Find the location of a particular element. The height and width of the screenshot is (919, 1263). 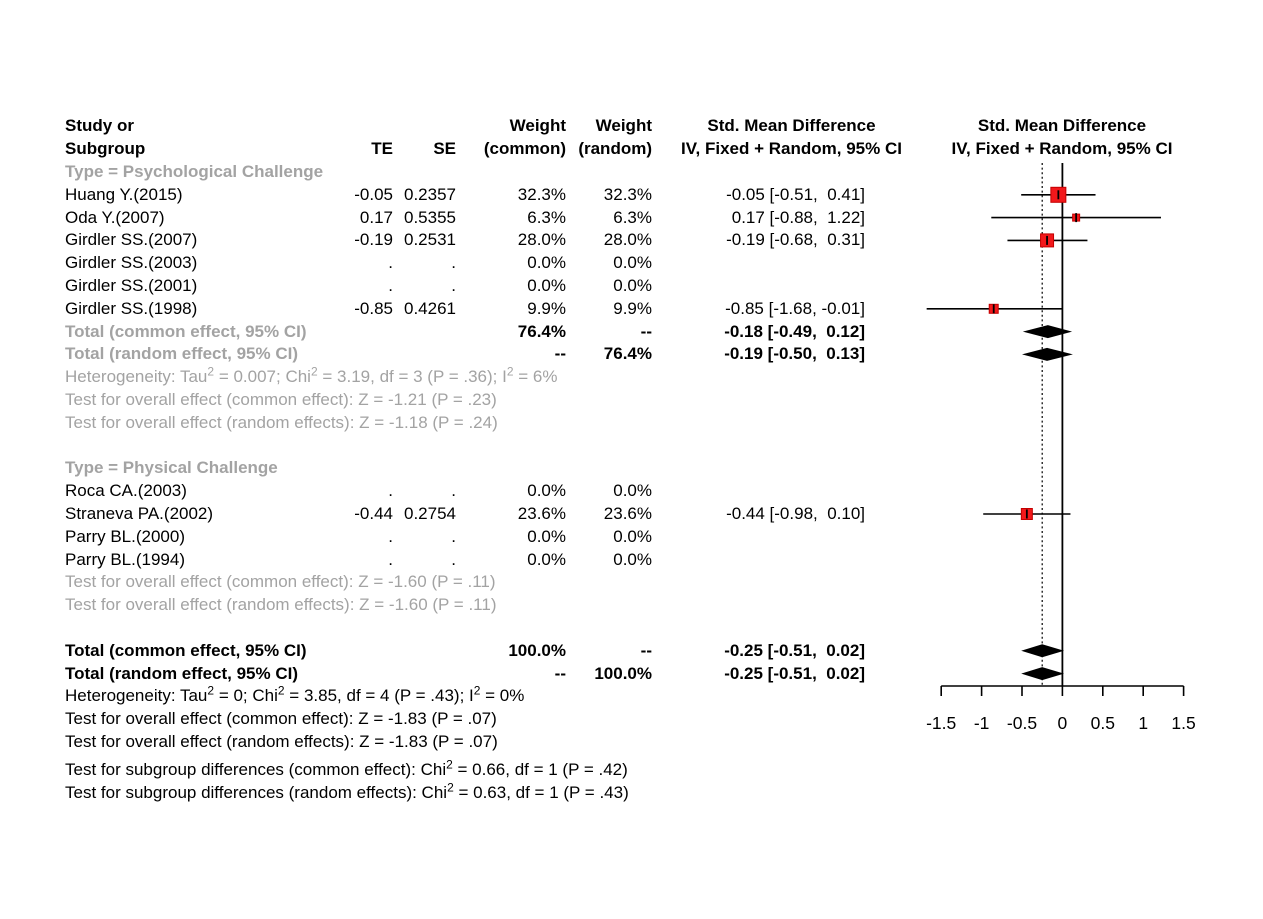

table-row: Girdler SS.(2001).. 0.0% 0.0% is located at coordinates (631, 286).